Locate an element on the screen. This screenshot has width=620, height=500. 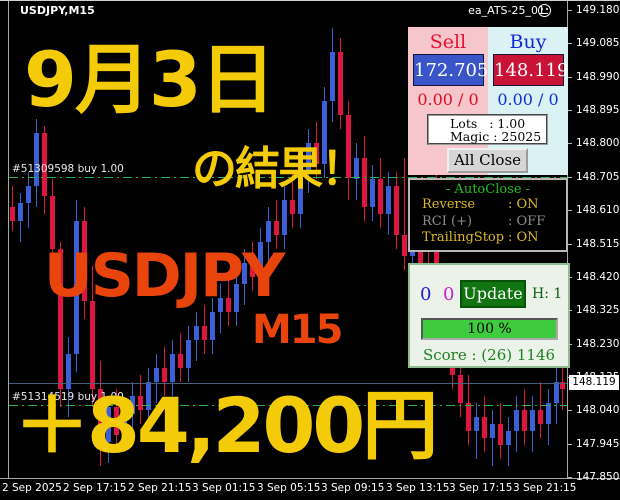
buy-price-button: 148.119 is located at coordinates (530, 70).